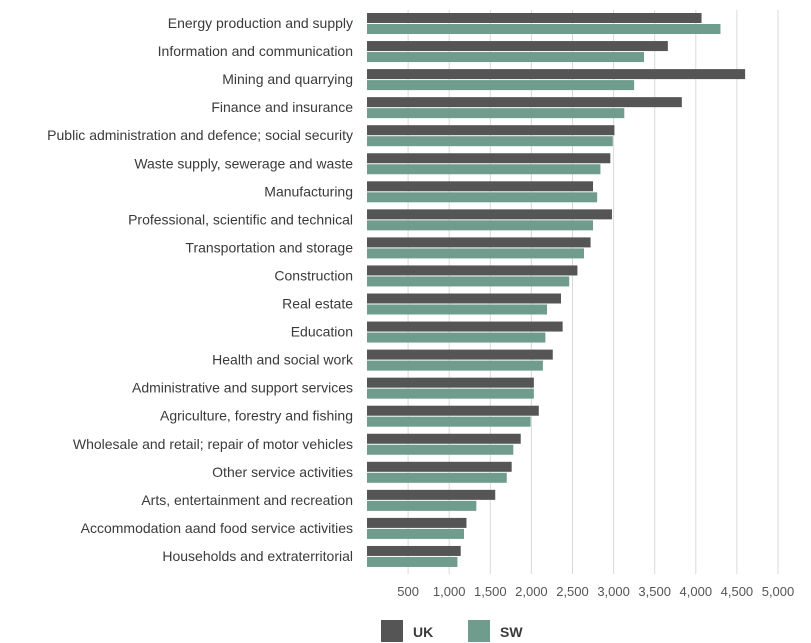  Describe the element at coordinates (269, 247) in the screenshot. I see `category-label: Transportation and storage` at that location.